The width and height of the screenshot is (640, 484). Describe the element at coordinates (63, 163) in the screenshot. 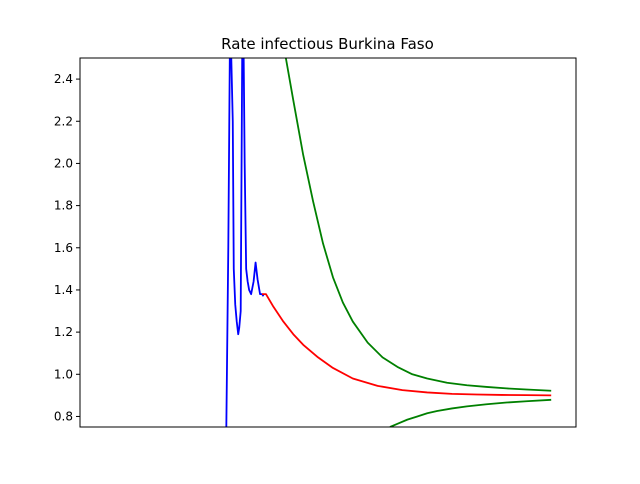

I see `y-tick-label: 2.0` at that location.